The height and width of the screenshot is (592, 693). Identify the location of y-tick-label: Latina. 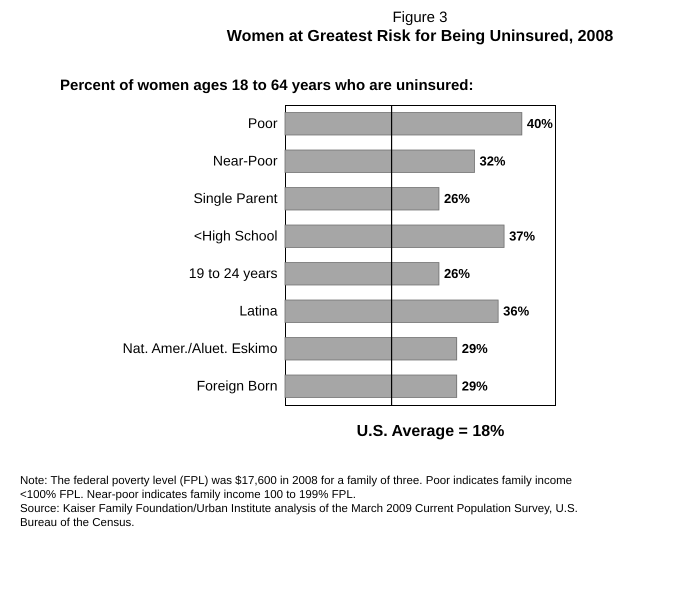
(258, 310).